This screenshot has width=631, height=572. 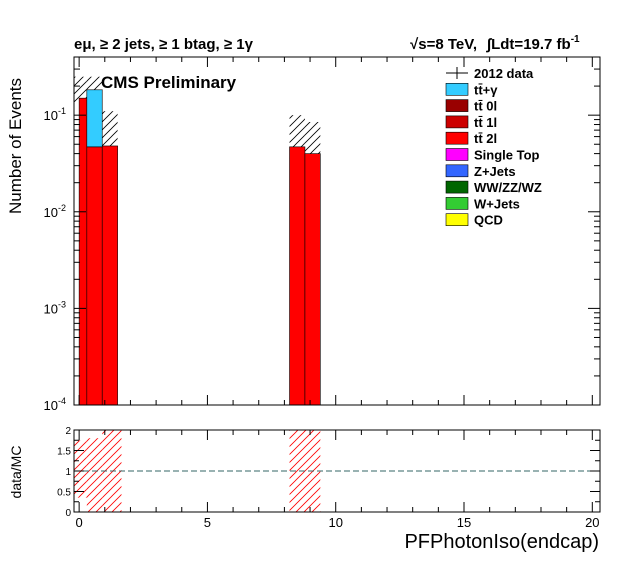 I want to click on legend-label: QCD, so click(x=488, y=220).